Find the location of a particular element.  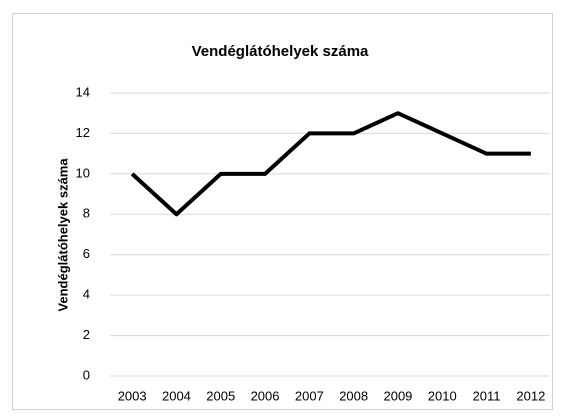

y-tick-label: 12 is located at coordinates (83, 132).